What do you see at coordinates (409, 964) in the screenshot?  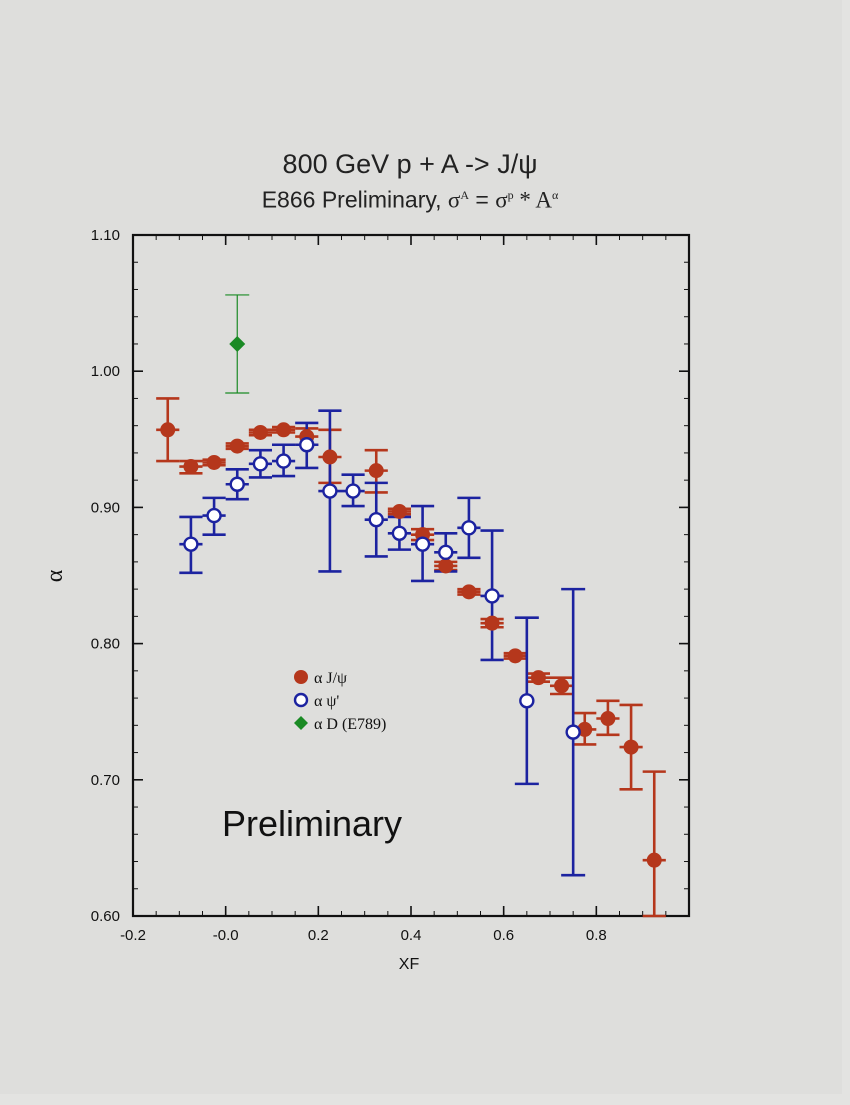 I see `x-axis-title: XF` at bounding box center [409, 964].